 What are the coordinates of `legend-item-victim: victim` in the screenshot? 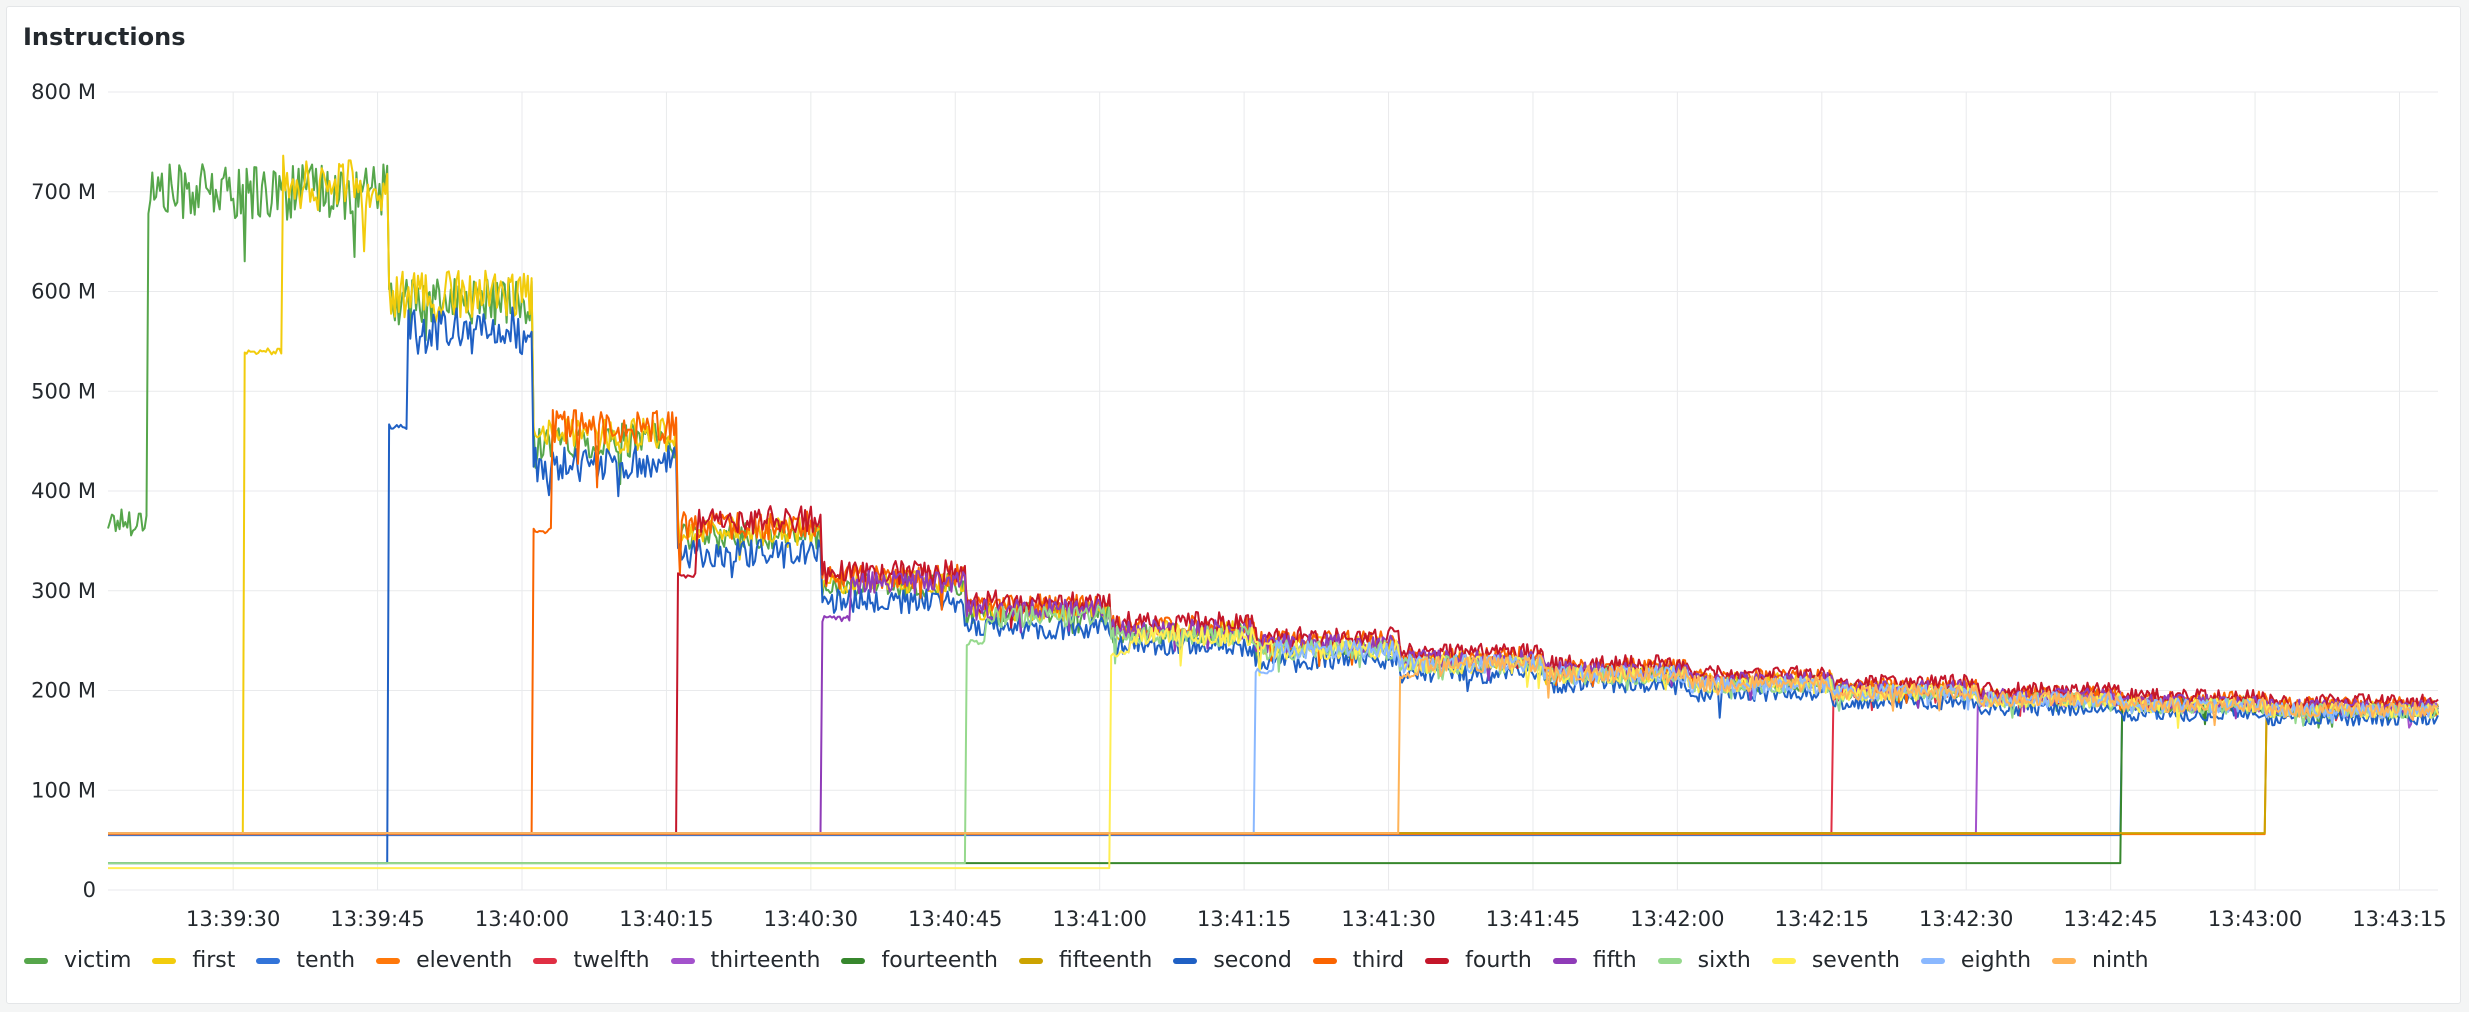 It's located at (77, 960).